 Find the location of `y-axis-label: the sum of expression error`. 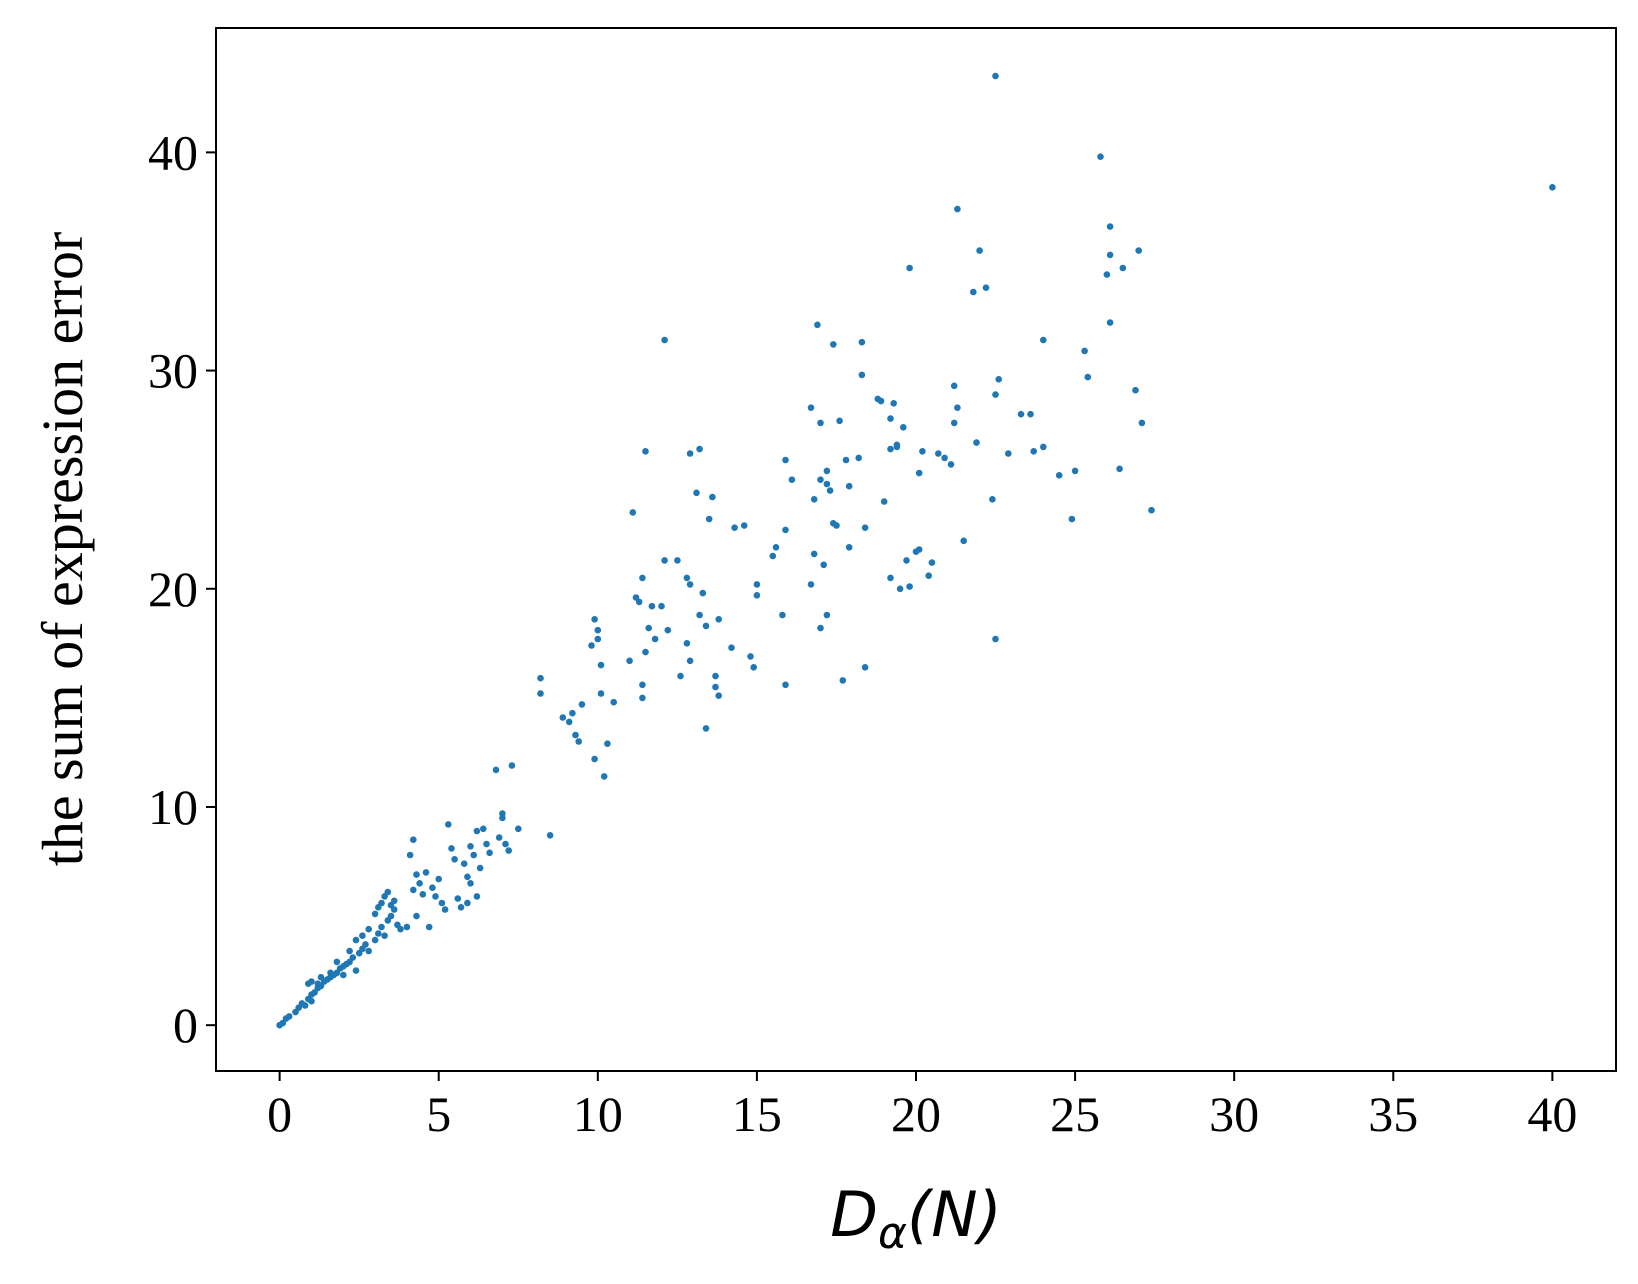

y-axis-label: the sum of expression error is located at coordinates (62, 549).